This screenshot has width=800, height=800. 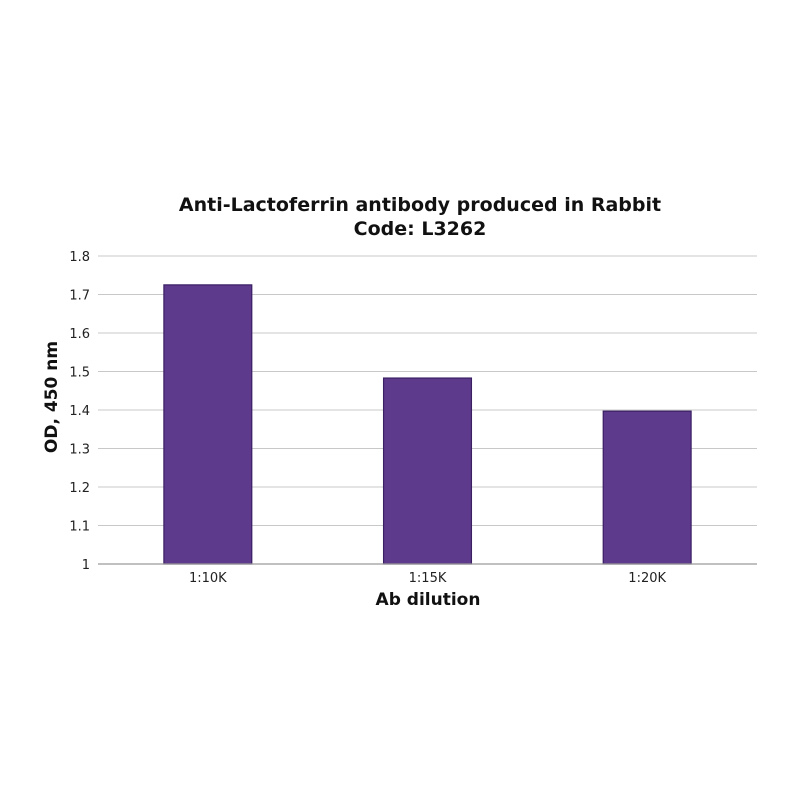 What do you see at coordinates (427, 471) in the screenshot?
I see `bar-1:15K` at bounding box center [427, 471].